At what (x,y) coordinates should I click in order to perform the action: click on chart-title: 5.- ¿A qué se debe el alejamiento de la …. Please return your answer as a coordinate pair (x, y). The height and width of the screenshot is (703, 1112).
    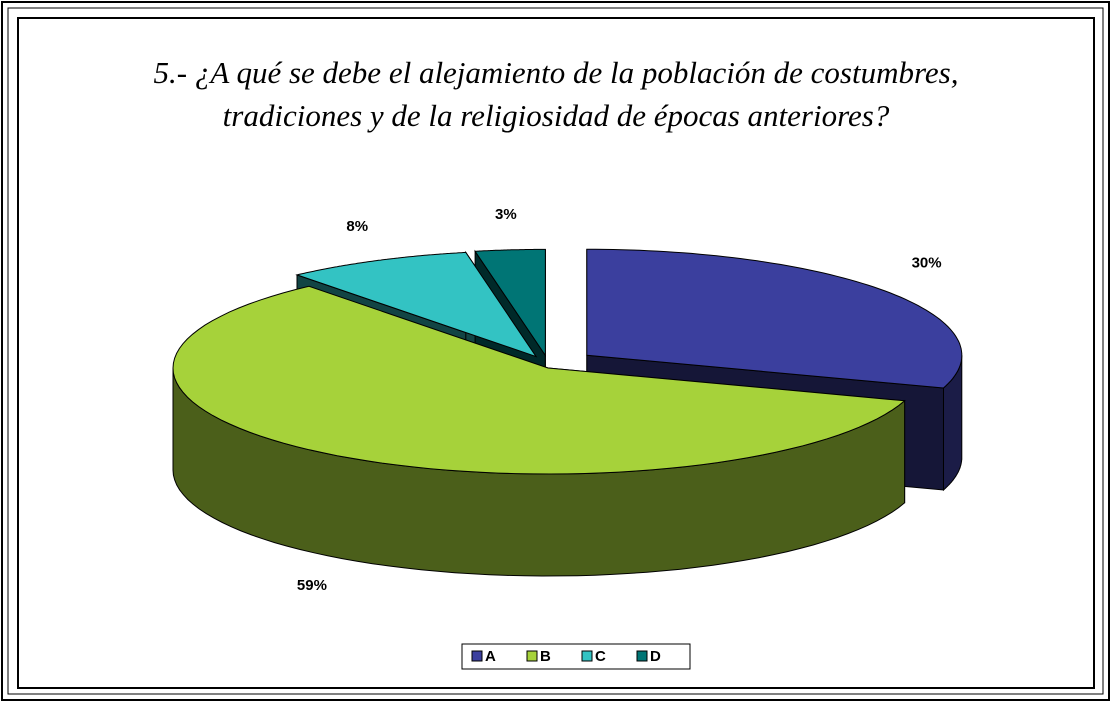
    Looking at the image, I should click on (556, 72).